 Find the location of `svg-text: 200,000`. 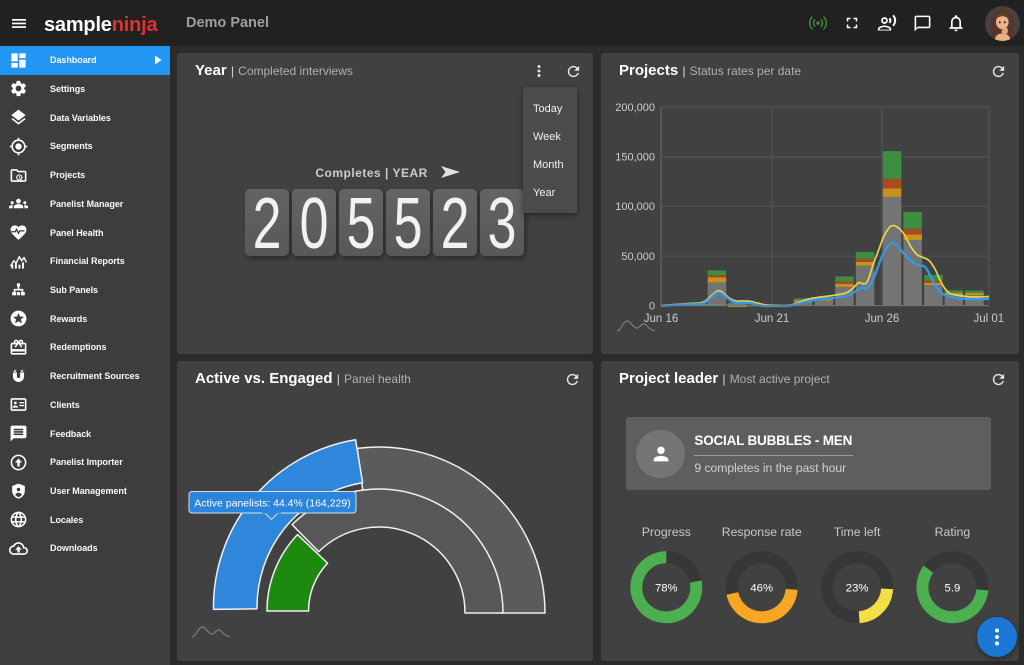

svg-text: 200,000 is located at coordinates (635, 108).